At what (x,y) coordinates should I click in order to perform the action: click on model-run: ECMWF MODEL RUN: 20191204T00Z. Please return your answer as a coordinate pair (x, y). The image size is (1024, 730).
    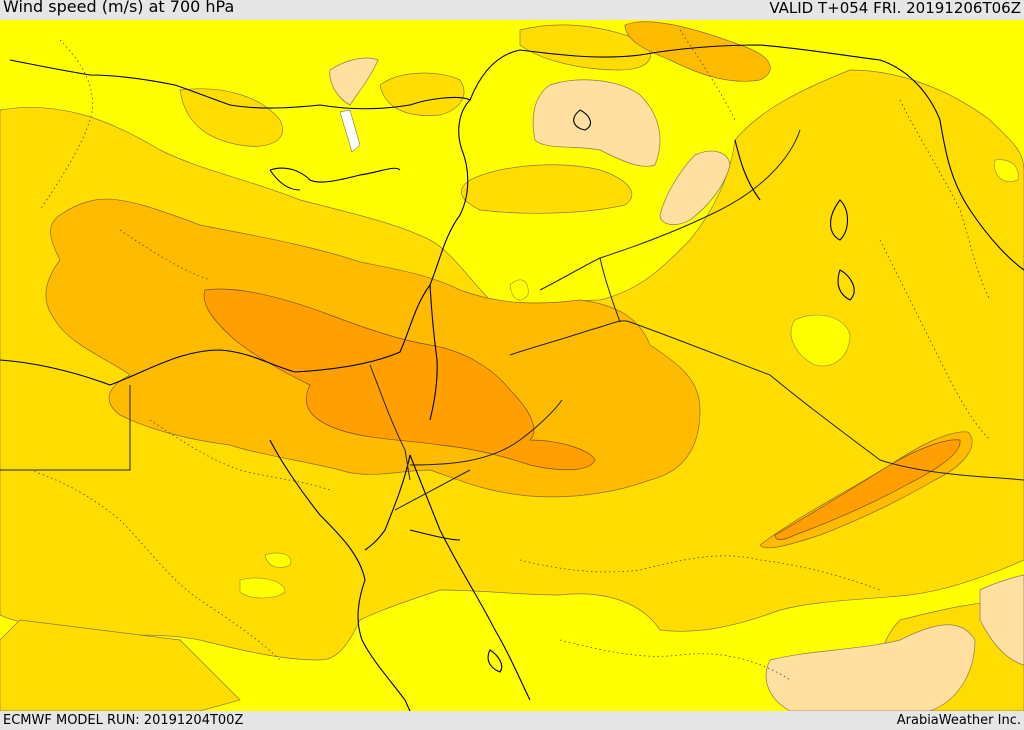
    Looking at the image, I should click on (123, 720).